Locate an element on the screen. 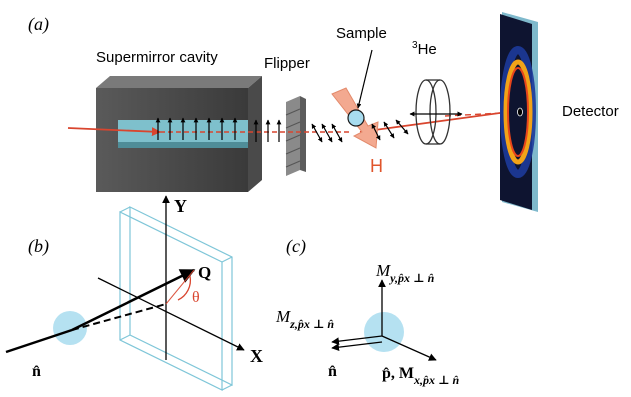  flipper is located at coordinates (295, 136).